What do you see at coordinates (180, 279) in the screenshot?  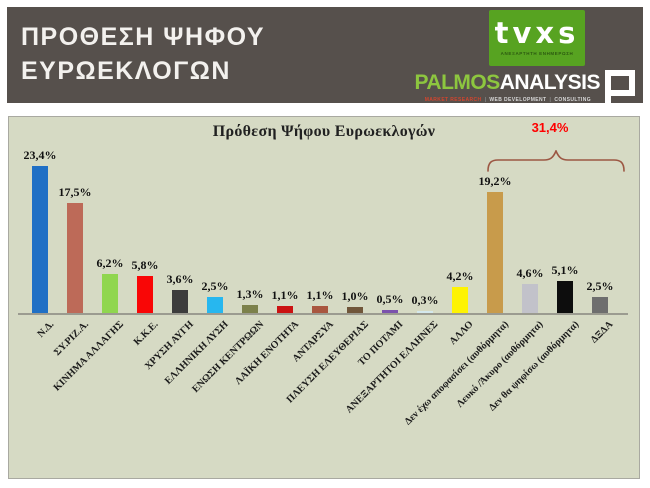 I see `value-label: 3,6%` at bounding box center [180, 279].